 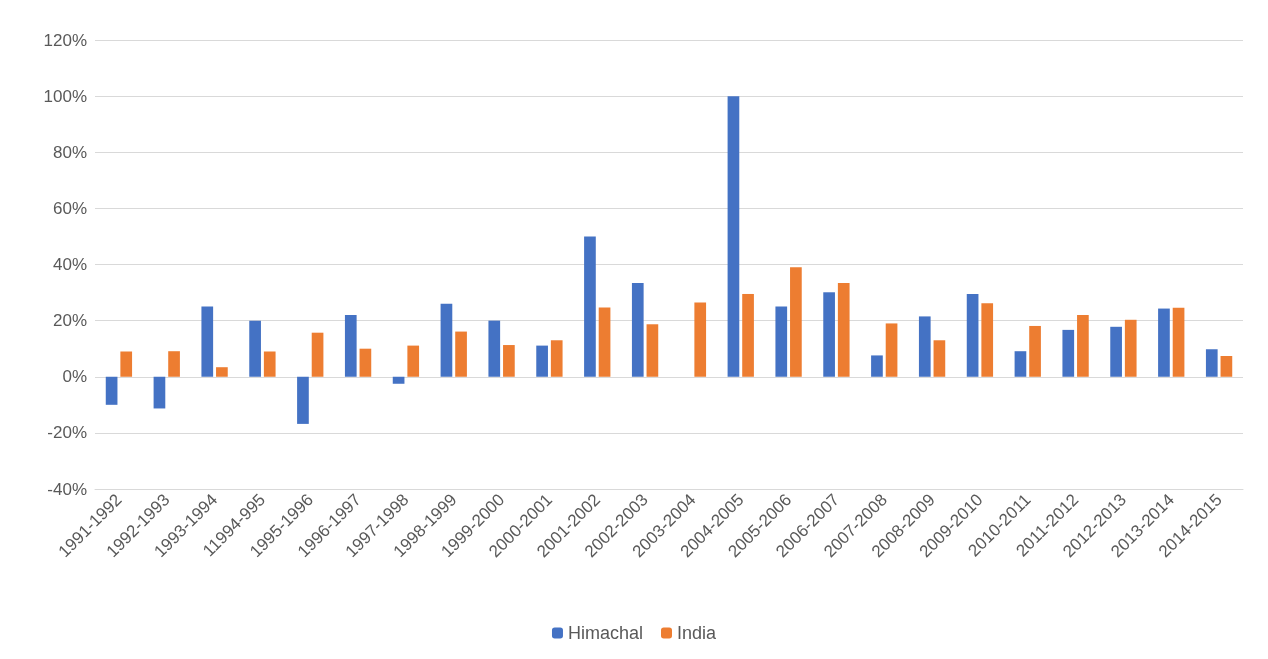 What do you see at coordinates (65, 96) in the screenshot?
I see `y-tick-label: 100%` at bounding box center [65, 96].